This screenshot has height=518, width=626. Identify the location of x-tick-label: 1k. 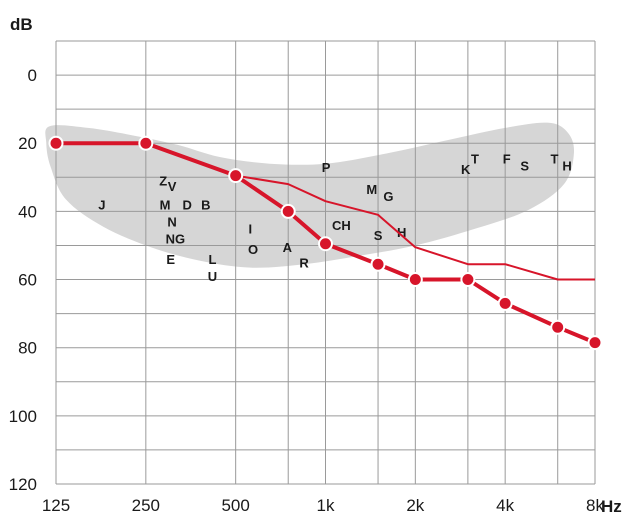
(326, 505).